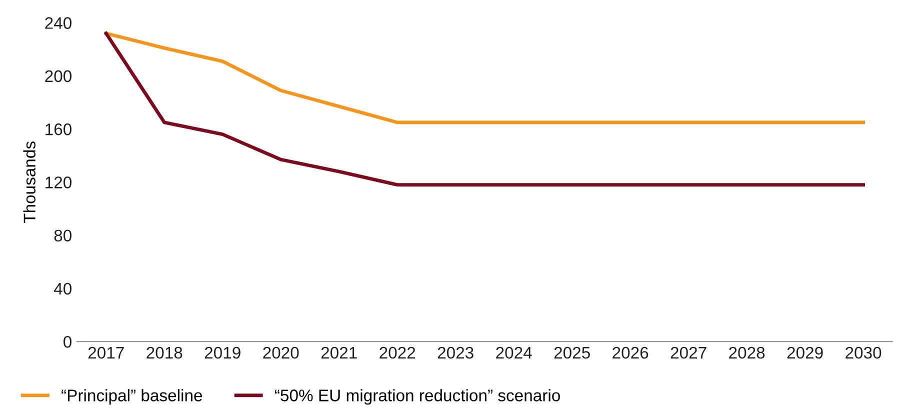 This screenshot has height=414, width=906. What do you see at coordinates (58, 23) in the screenshot?
I see `y-tick-label: 240` at bounding box center [58, 23].